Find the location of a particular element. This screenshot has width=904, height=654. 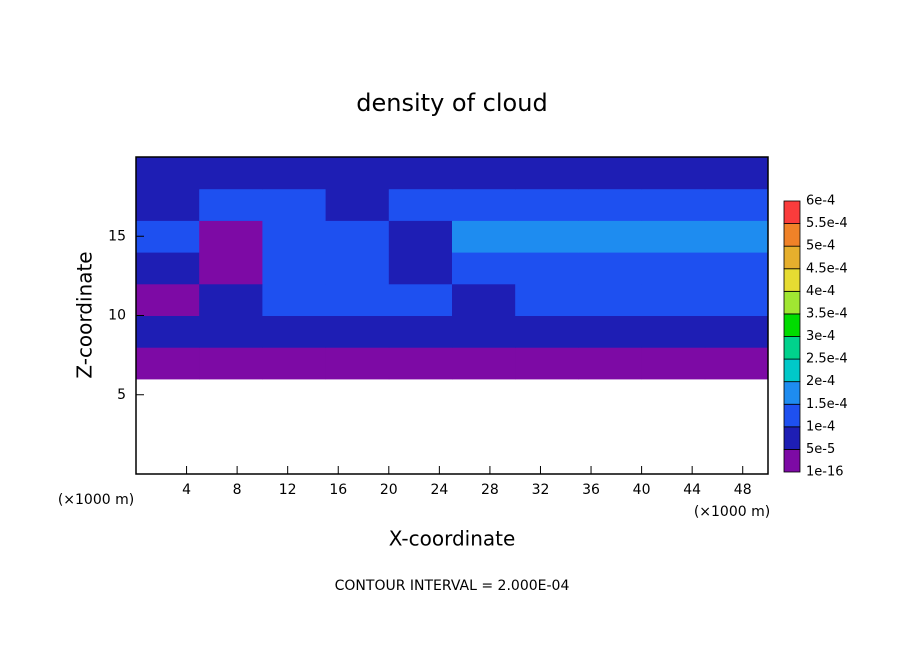

x-tick-label: 40 is located at coordinates (642, 490).